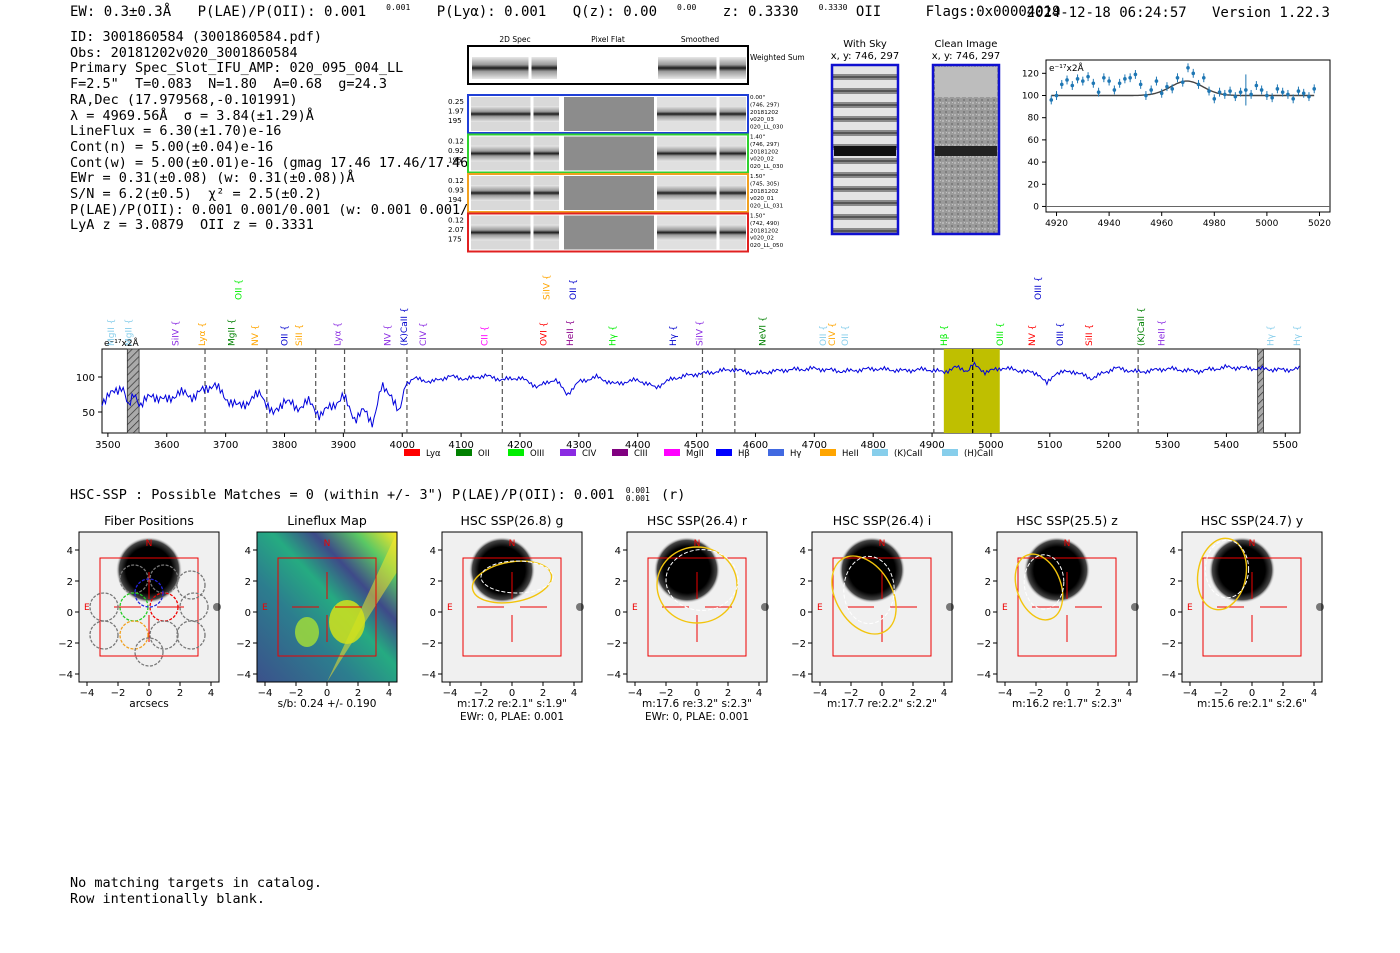 This screenshot has height=953, width=1400. What do you see at coordinates (192, 225) in the screenshot?
I see `info-line: LyA z = 3.0879 OII z = 0.3331` at bounding box center [192, 225].